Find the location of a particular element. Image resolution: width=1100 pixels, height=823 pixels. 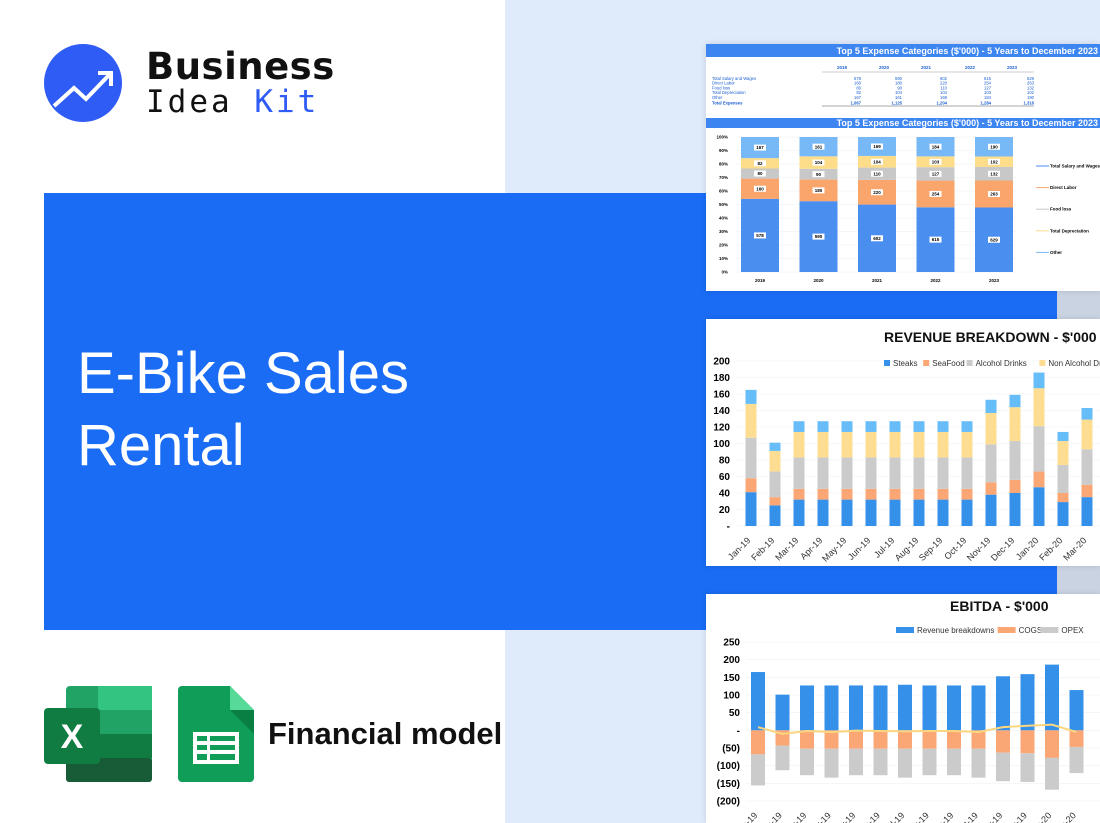

cell-value: 629 is located at coordinates (1031, 78).